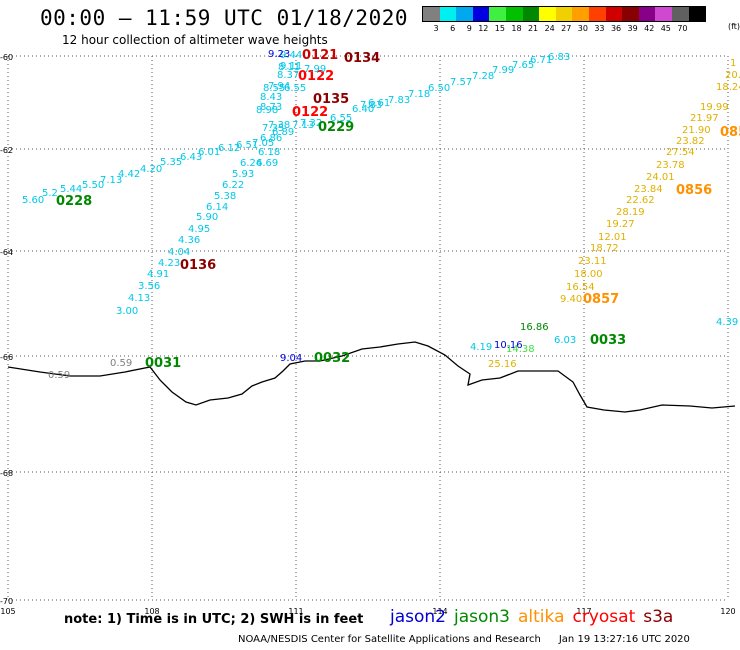 Image resolution: width=740 pixels, height=650 pixels. Describe the element at coordinates (502, 364) in the screenshot. I see `swh-value: 25.16` at that location.